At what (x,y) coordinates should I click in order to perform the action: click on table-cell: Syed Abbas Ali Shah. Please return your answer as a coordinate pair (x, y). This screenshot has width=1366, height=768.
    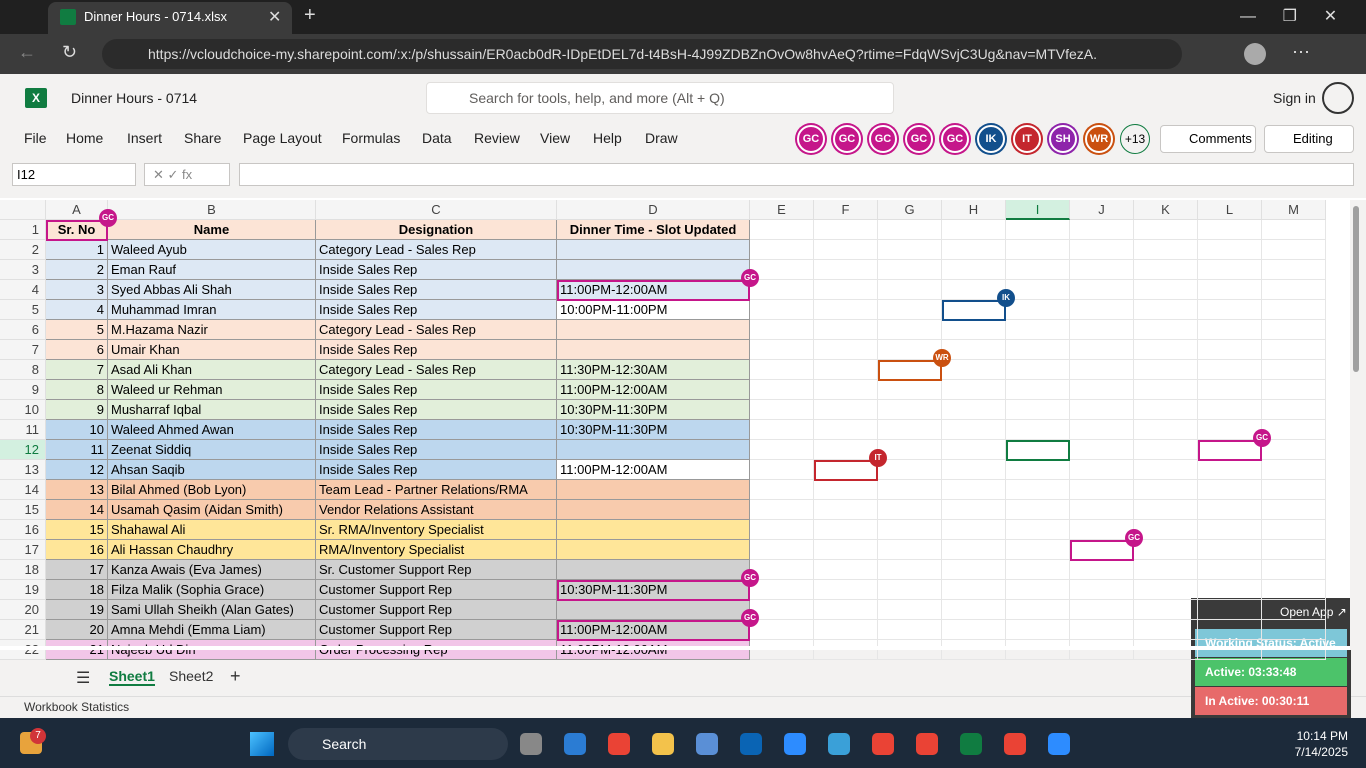
    Looking at the image, I should click on (212, 290).